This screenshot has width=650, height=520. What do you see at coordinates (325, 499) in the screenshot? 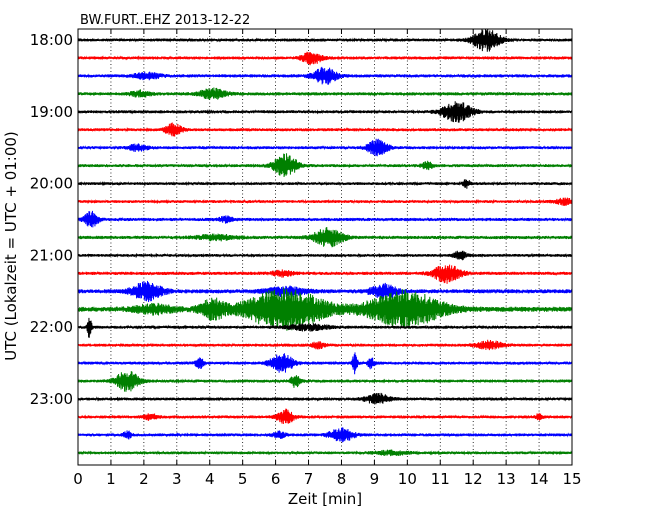
I see `x-axis-label: Zeit [min]` at bounding box center [325, 499].